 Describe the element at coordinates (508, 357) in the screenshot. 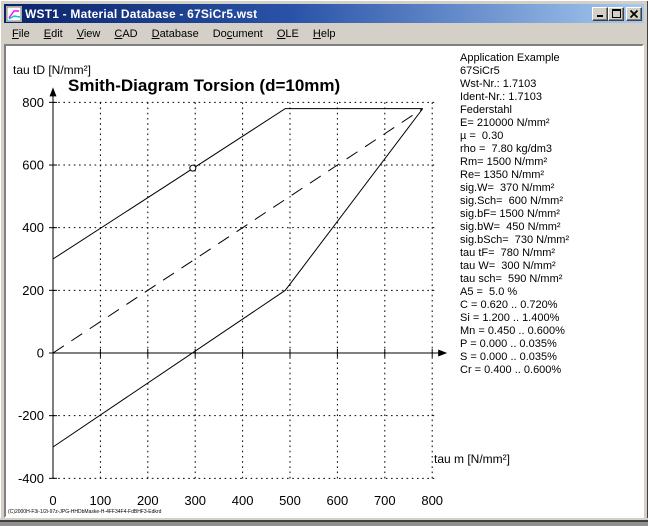

I see `info-line: S = 0.000 .. 0.035%` at that location.